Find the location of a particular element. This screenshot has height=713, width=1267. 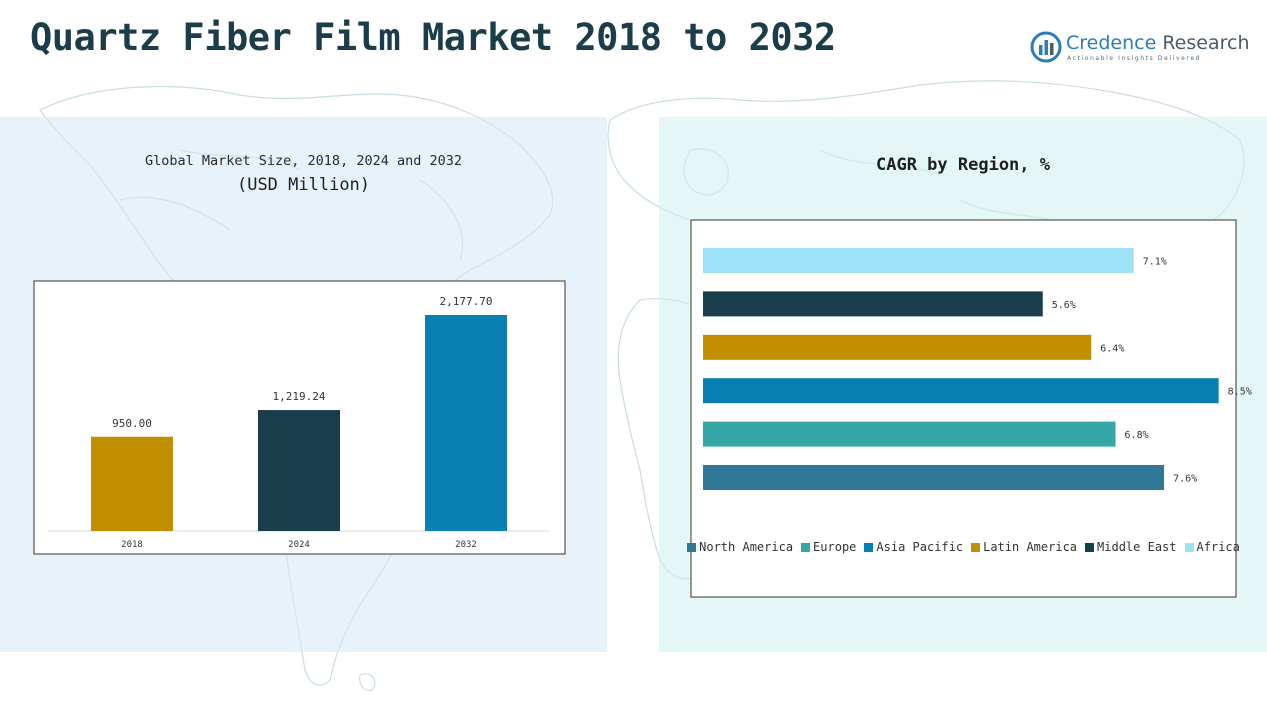

cagr-value-label-africa: 7.1% is located at coordinates (1155, 262).